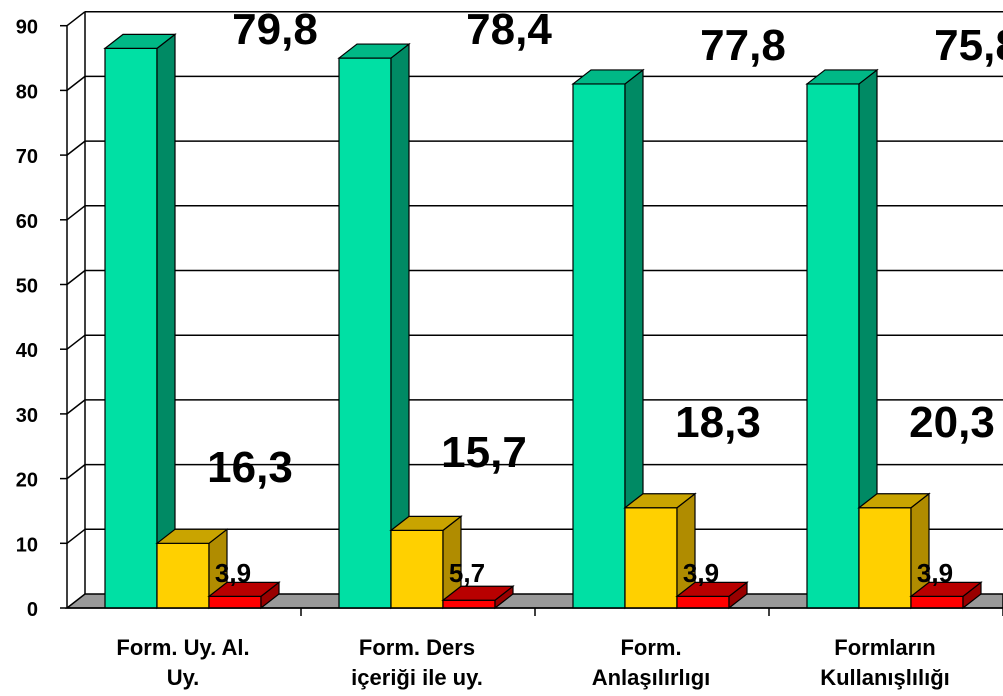 The height and width of the screenshot is (696, 1003). What do you see at coordinates (718, 422) in the screenshot?
I see `data-label: 18,3` at bounding box center [718, 422].